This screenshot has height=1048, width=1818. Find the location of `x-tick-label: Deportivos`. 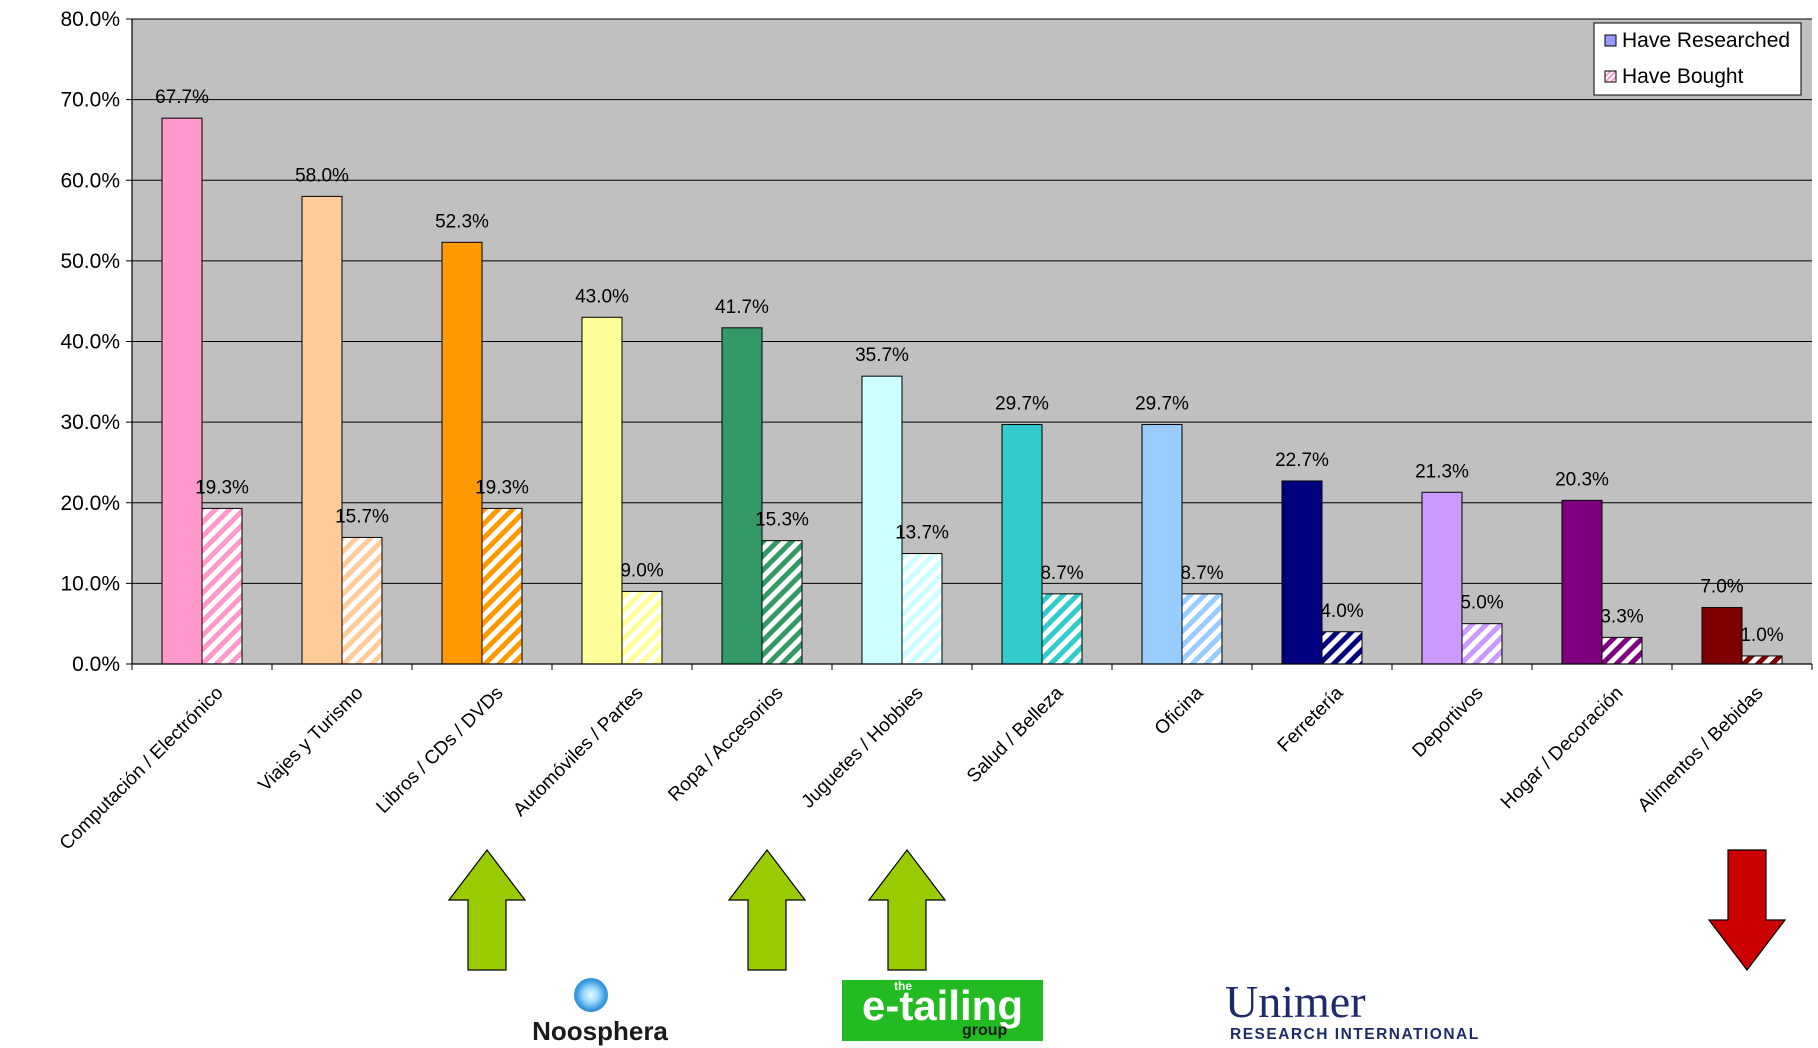

x-tick-label: Deportivos is located at coordinates (1447, 722).